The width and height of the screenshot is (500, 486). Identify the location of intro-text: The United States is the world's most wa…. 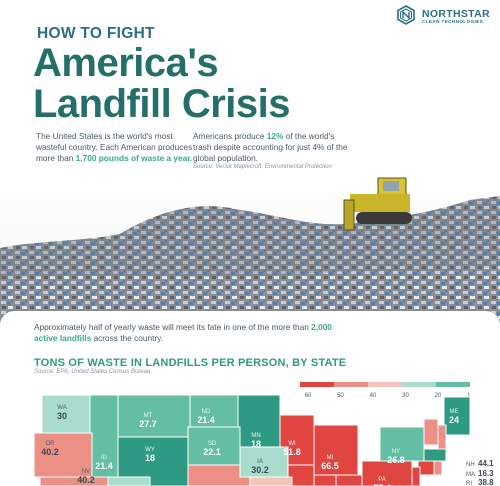
(114, 147).